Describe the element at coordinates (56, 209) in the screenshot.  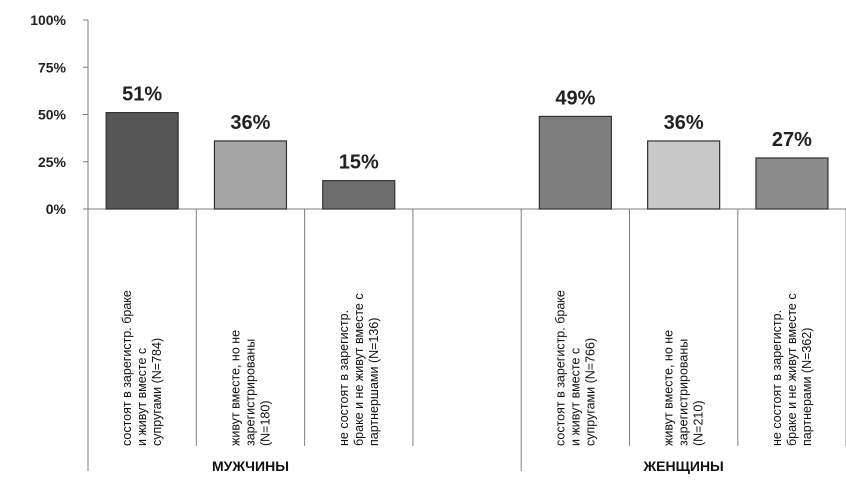
I see `y-tick-label: 0%` at that location.